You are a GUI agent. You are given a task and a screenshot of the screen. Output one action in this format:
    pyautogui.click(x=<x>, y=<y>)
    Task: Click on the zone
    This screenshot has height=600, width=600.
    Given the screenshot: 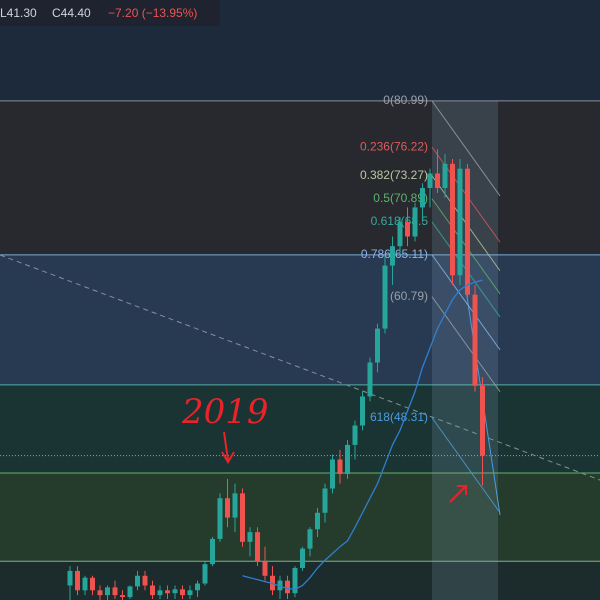 What is the action you would take?
    pyautogui.click(x=300, y=517)
    